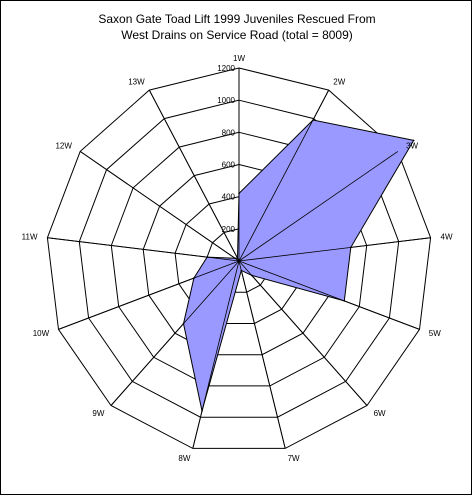  What do you see at coordinates (41, 333) in the screenshot?
I see `category-label-10W: 10W` at bounding box center [41, 333].